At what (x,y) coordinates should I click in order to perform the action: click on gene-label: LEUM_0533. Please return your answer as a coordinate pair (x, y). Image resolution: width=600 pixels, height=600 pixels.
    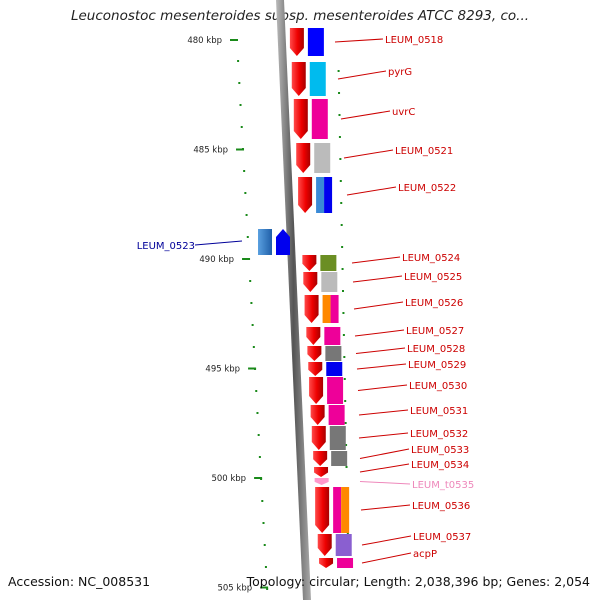
    Looking at the image, I should click on (440, 450).